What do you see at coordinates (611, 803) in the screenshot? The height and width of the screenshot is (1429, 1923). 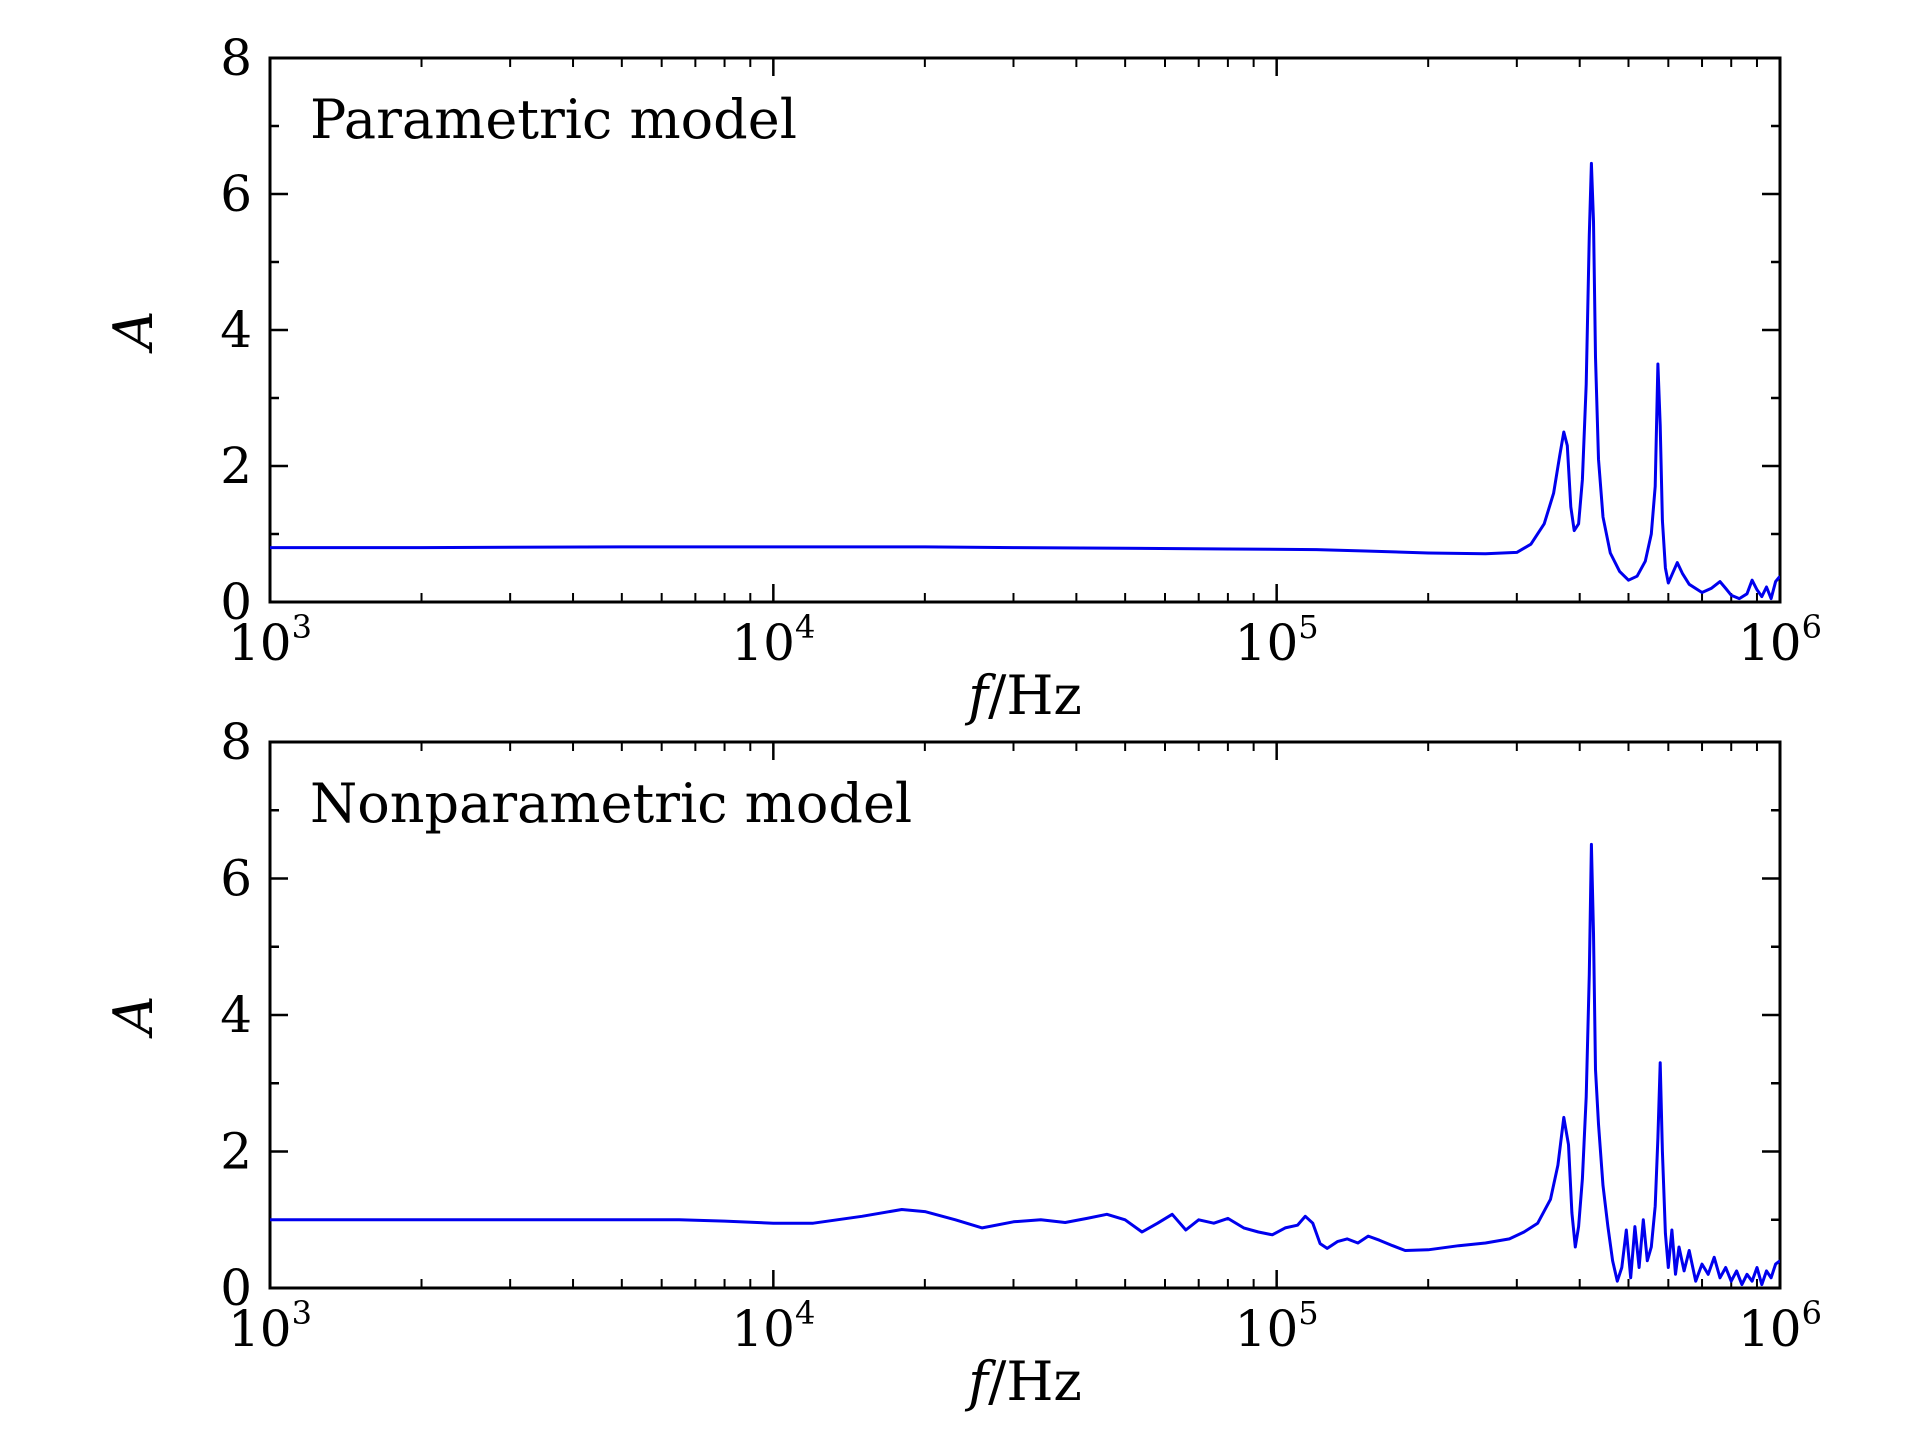 I see `panel-label: Nonparametric model` at bounding box center [611, 803].